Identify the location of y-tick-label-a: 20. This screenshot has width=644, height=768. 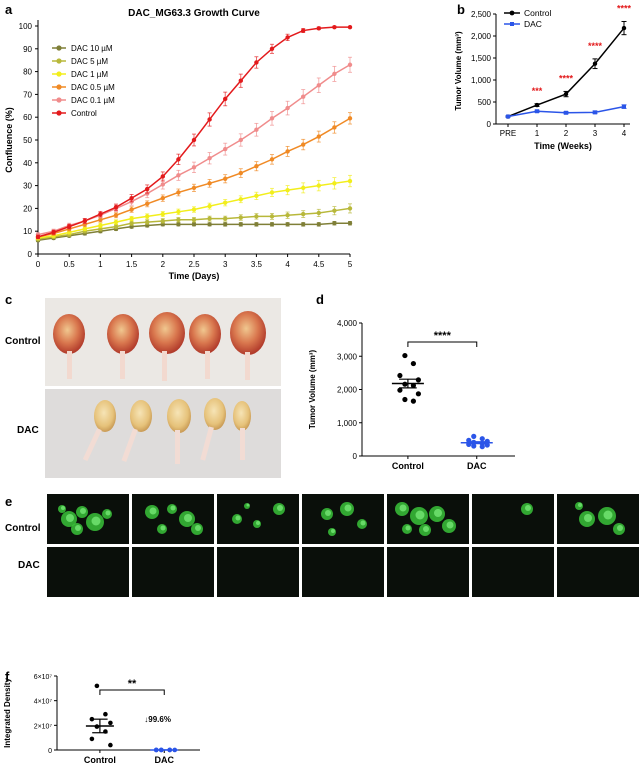
(27, 208).